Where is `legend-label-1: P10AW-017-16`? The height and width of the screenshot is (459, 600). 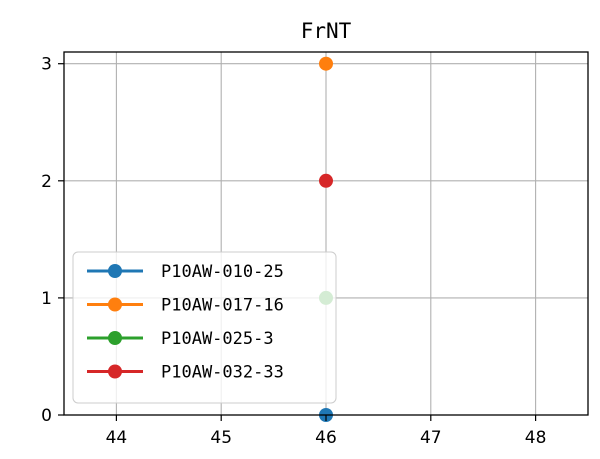 legend-label-1: P10AW-017-16 is located at coordinates (222, 306).